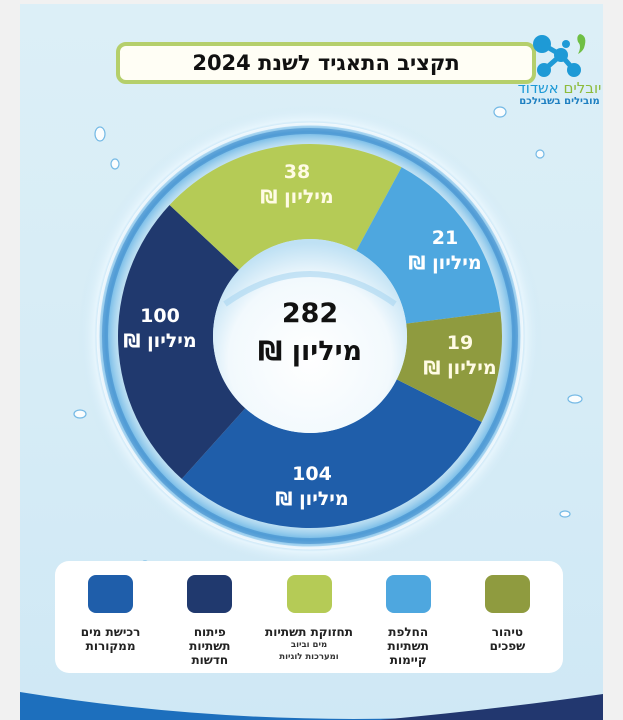 The image size is (623, 720). I want to click on legend-label-line: תחזוקת תשתיות, so click(309, 632).